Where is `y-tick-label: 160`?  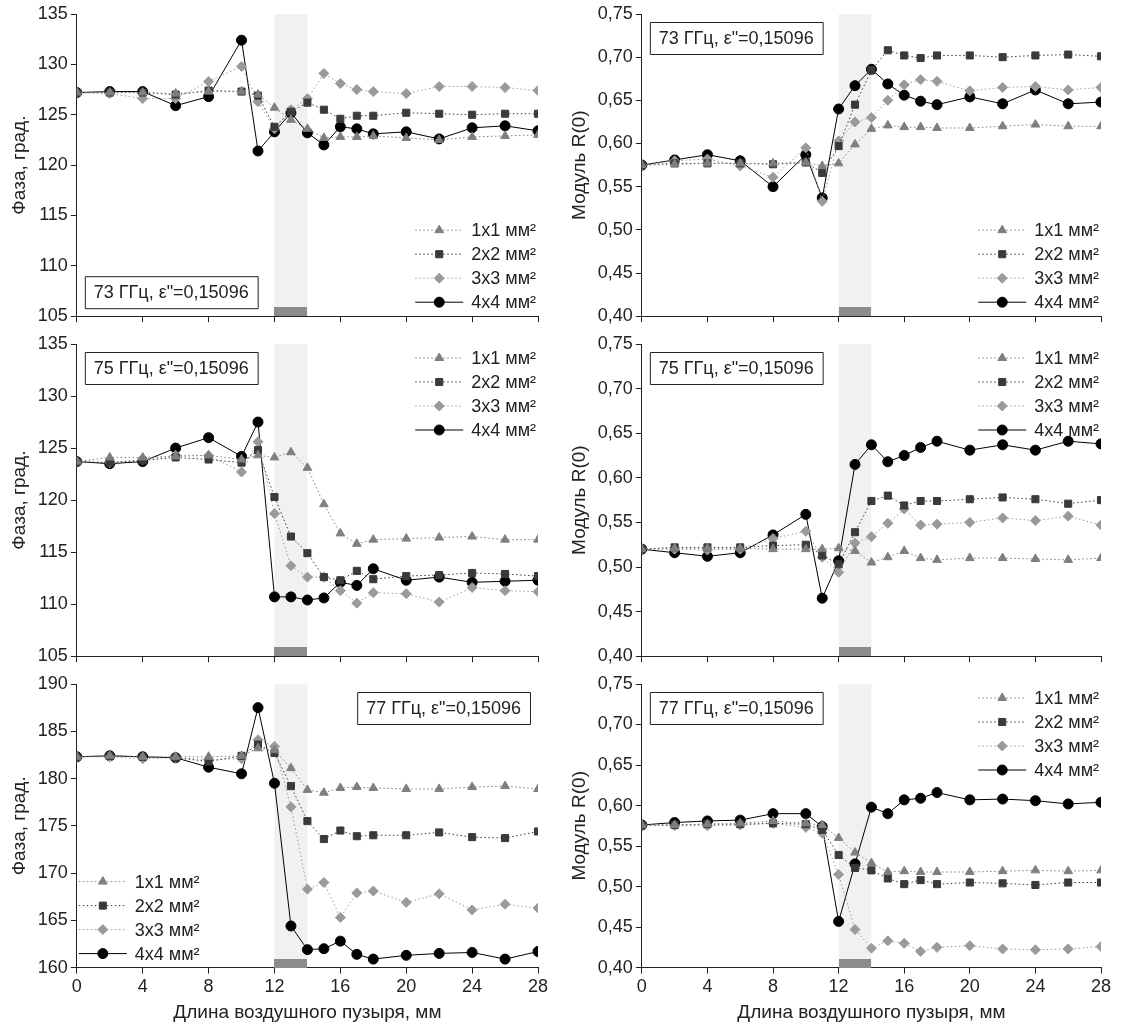
y-tick-label: 160 is located at coordinates (52, 966).